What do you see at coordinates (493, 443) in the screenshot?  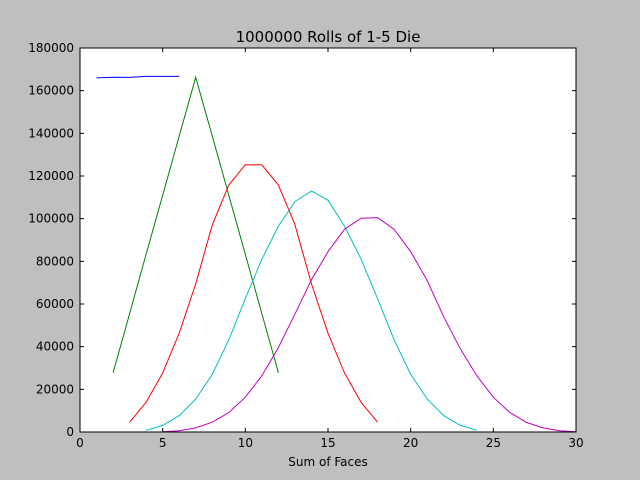 I see `x-tick-label: 25` at bounding box center [493, 443].